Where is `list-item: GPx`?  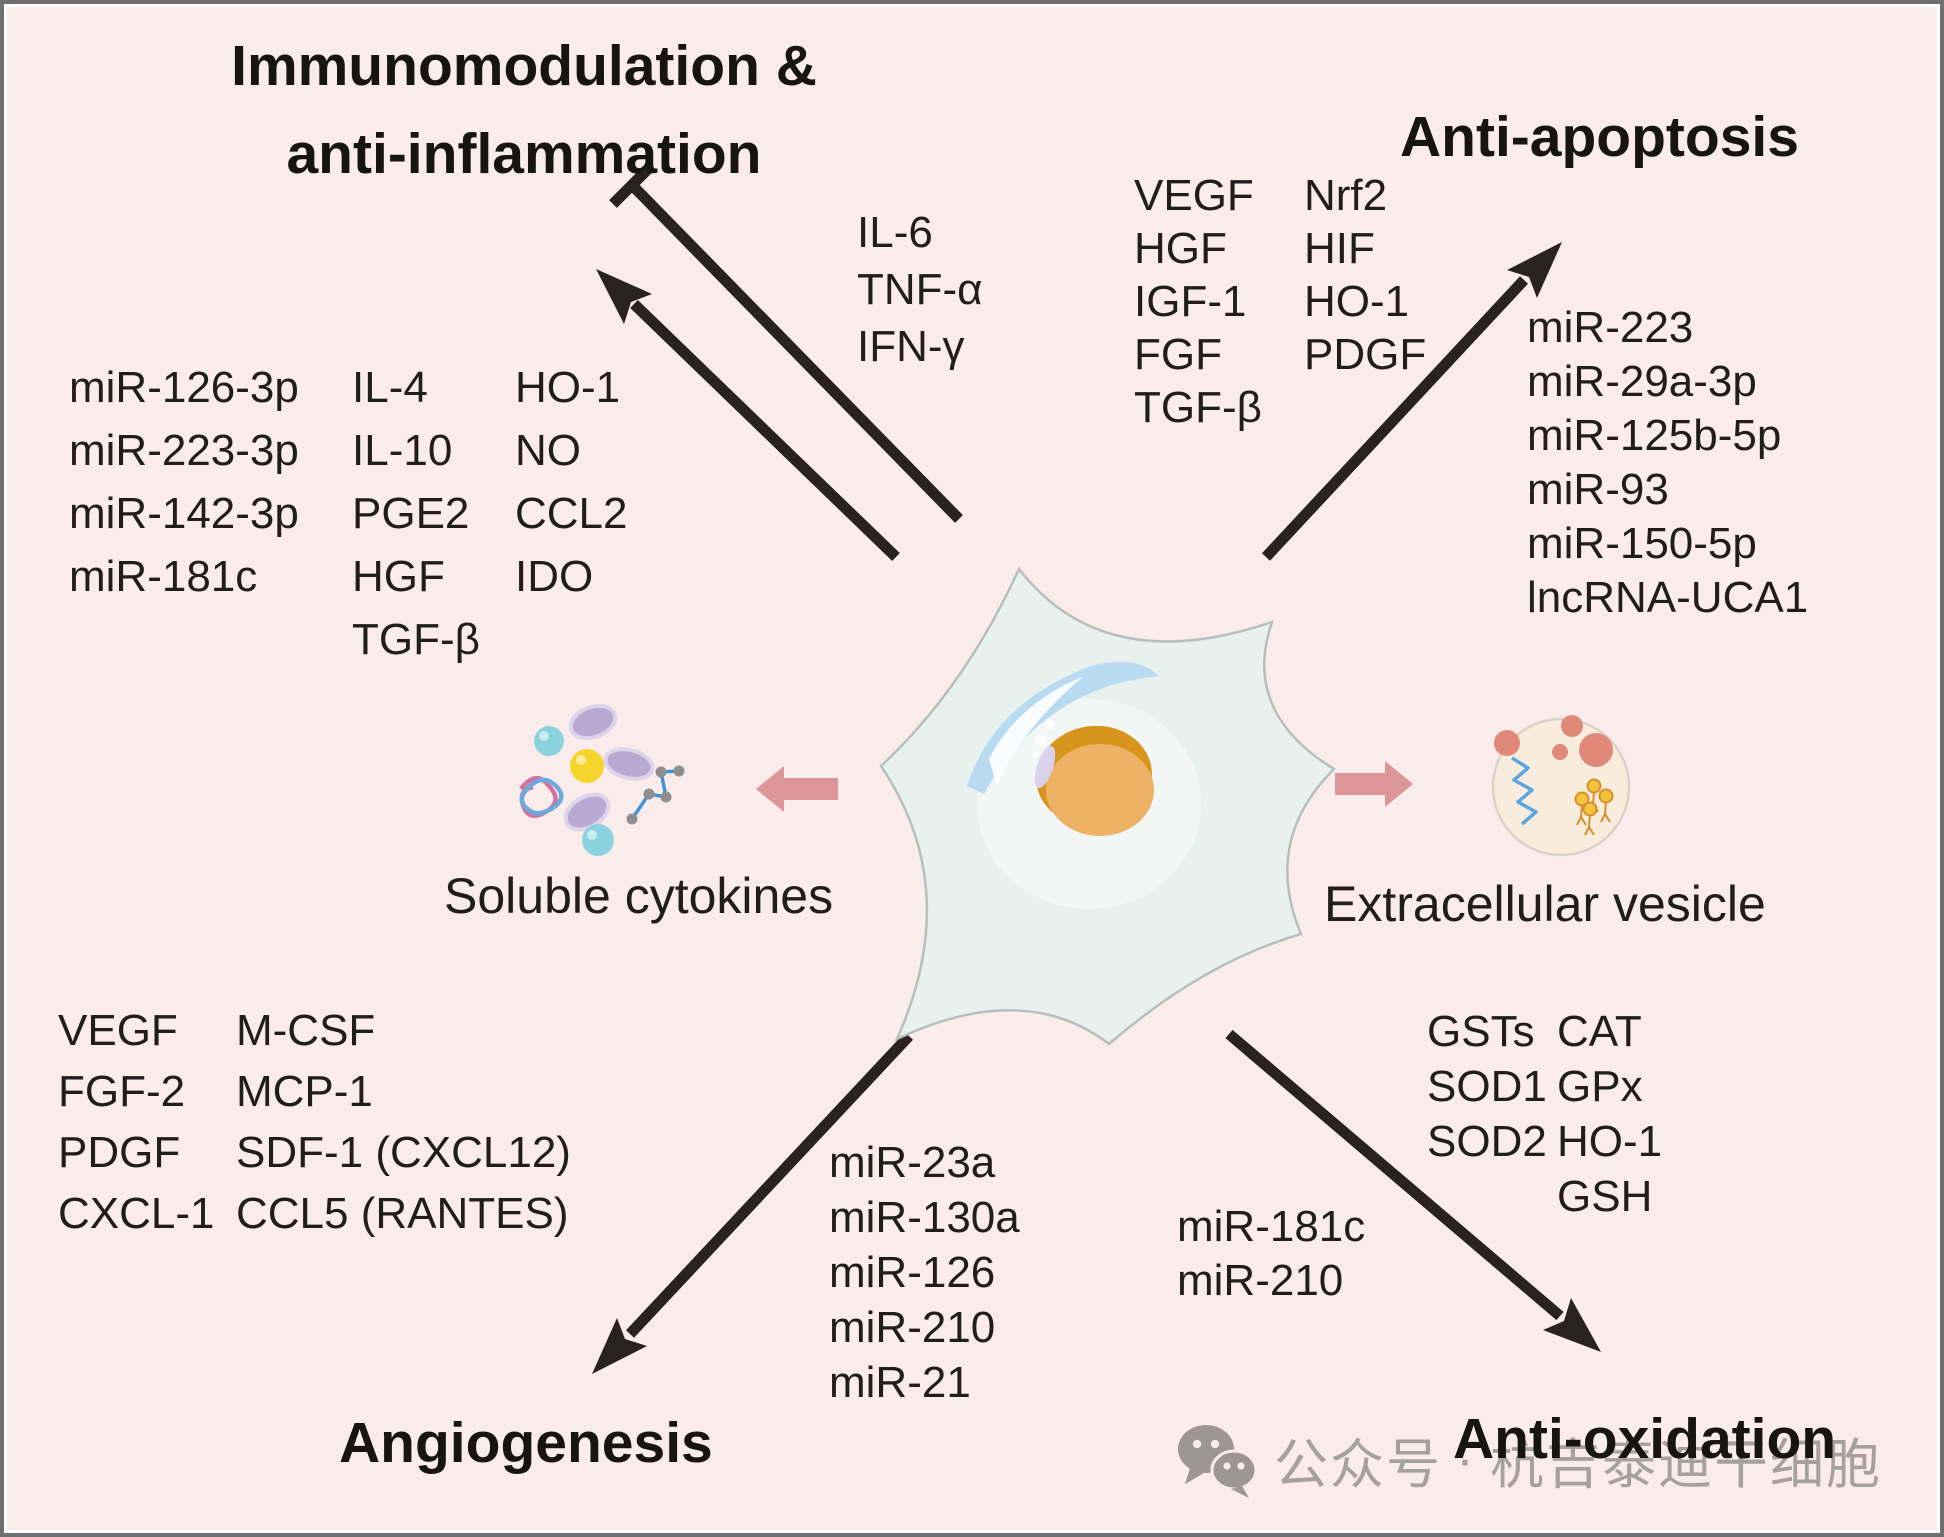
list-item: GPx is located at coordinates (1600, 1086).